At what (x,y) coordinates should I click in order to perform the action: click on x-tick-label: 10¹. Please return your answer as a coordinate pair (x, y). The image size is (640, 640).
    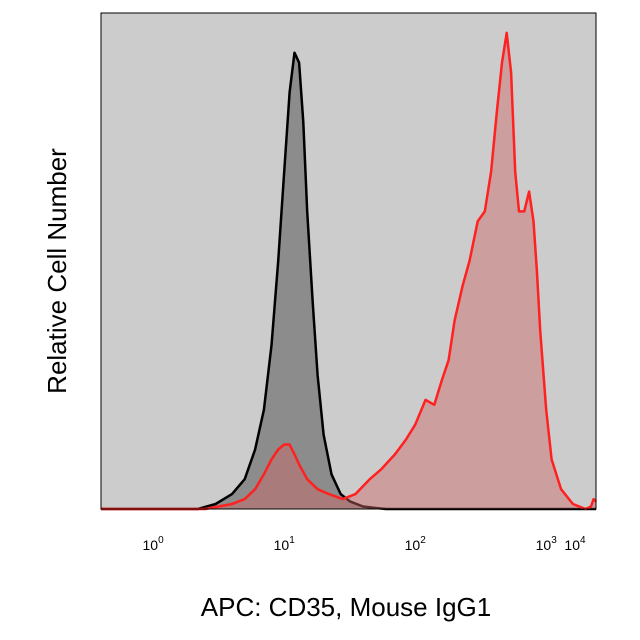
    Looking at the image, I should click on (285, 544).